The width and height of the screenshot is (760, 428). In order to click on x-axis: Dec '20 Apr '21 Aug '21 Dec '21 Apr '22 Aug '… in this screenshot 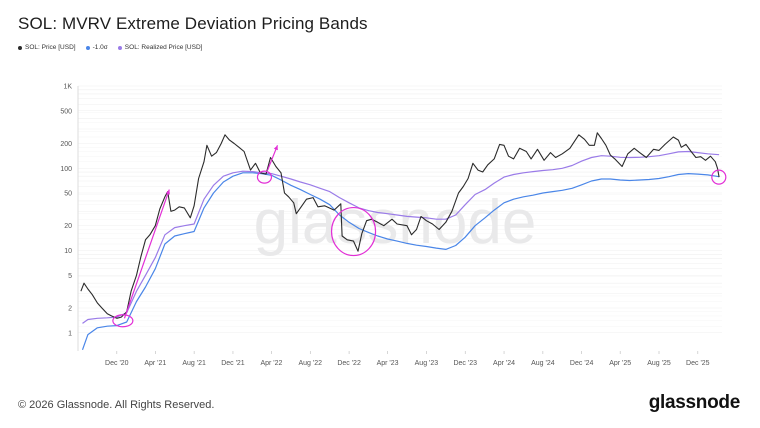, I will do `click(407, 359)`.